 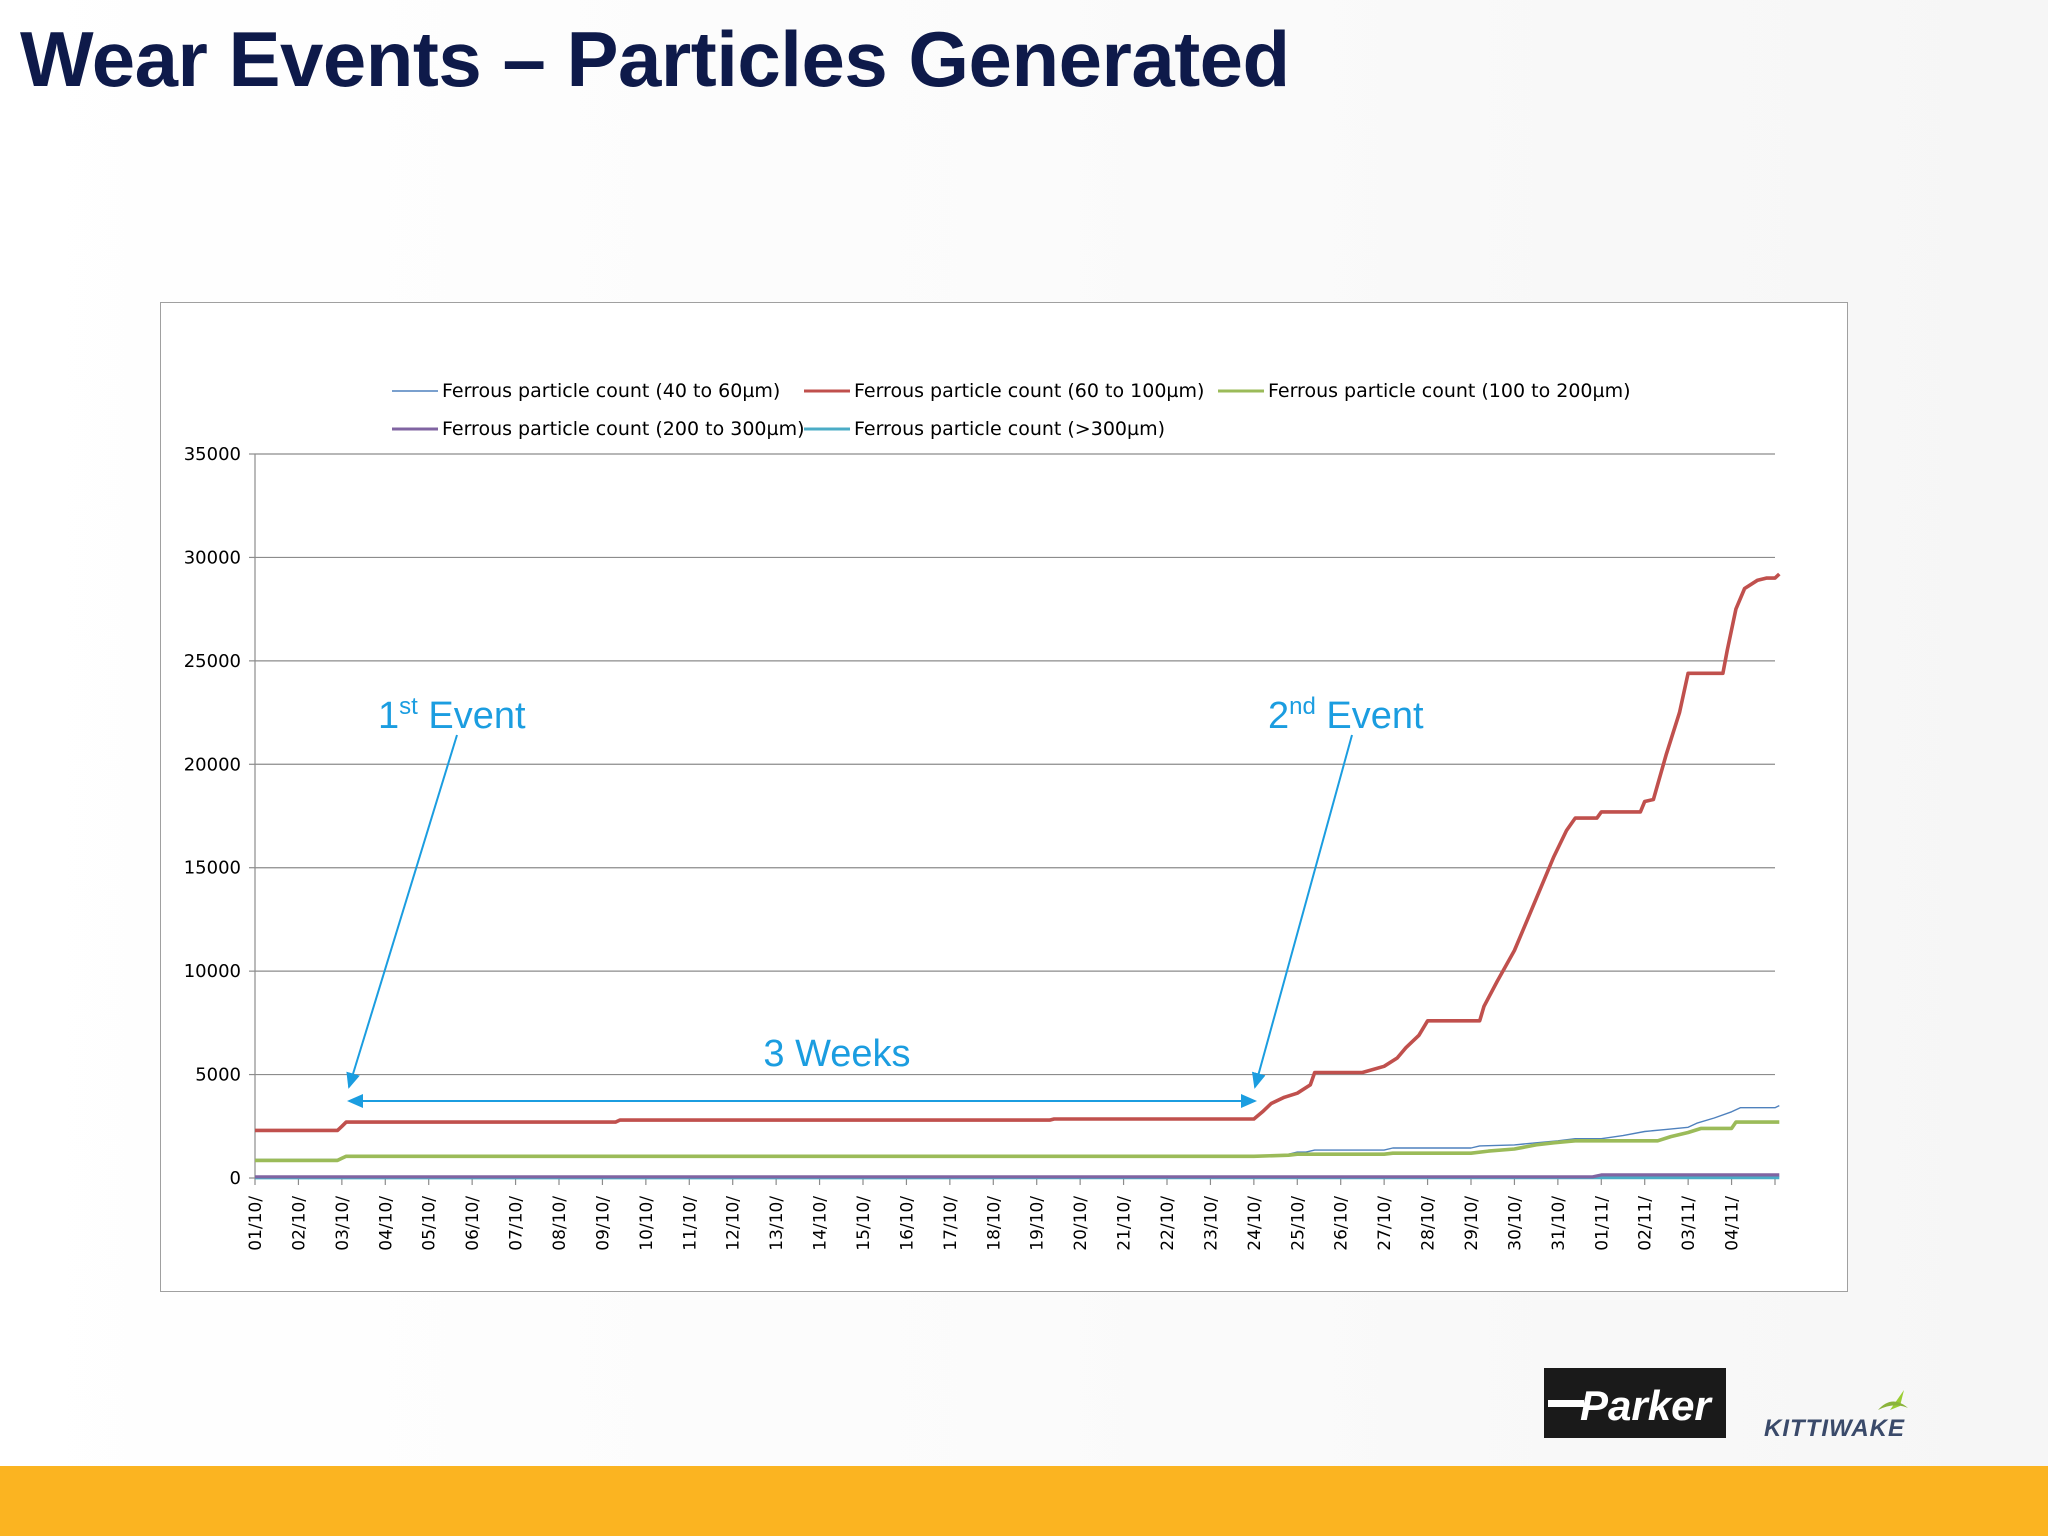 I want to click on x-tick-label: 20/10/, so click(x=1081, y=1223).